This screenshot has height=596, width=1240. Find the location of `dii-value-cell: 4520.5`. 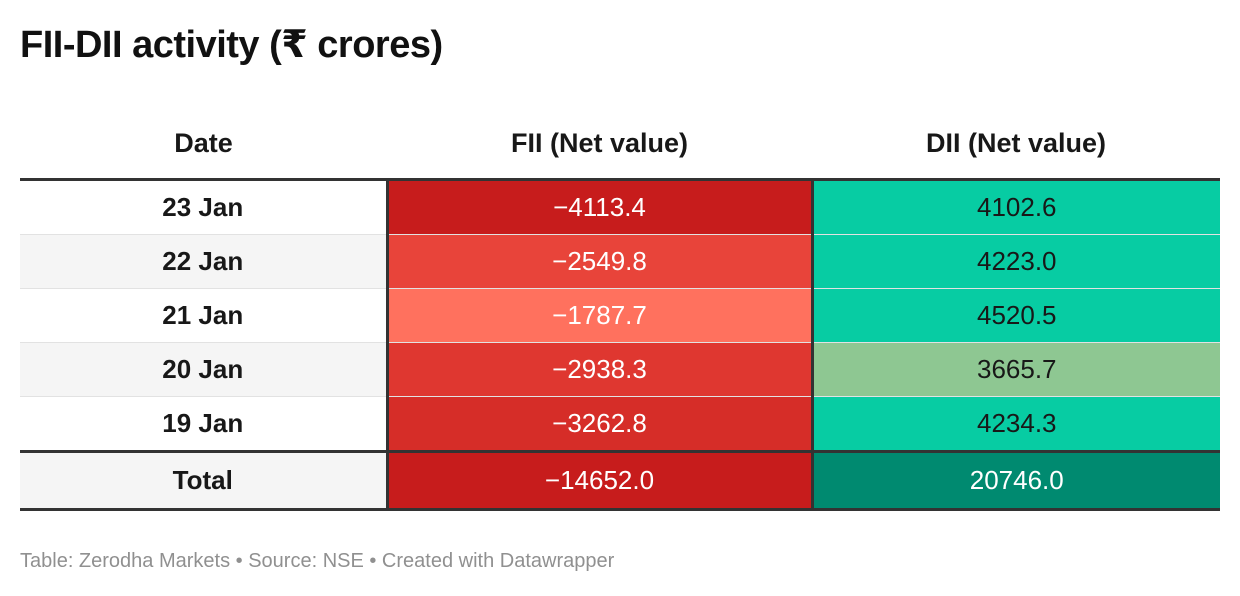

dii-value-cell: 4520.5 is located at coordinates (1016, 315).